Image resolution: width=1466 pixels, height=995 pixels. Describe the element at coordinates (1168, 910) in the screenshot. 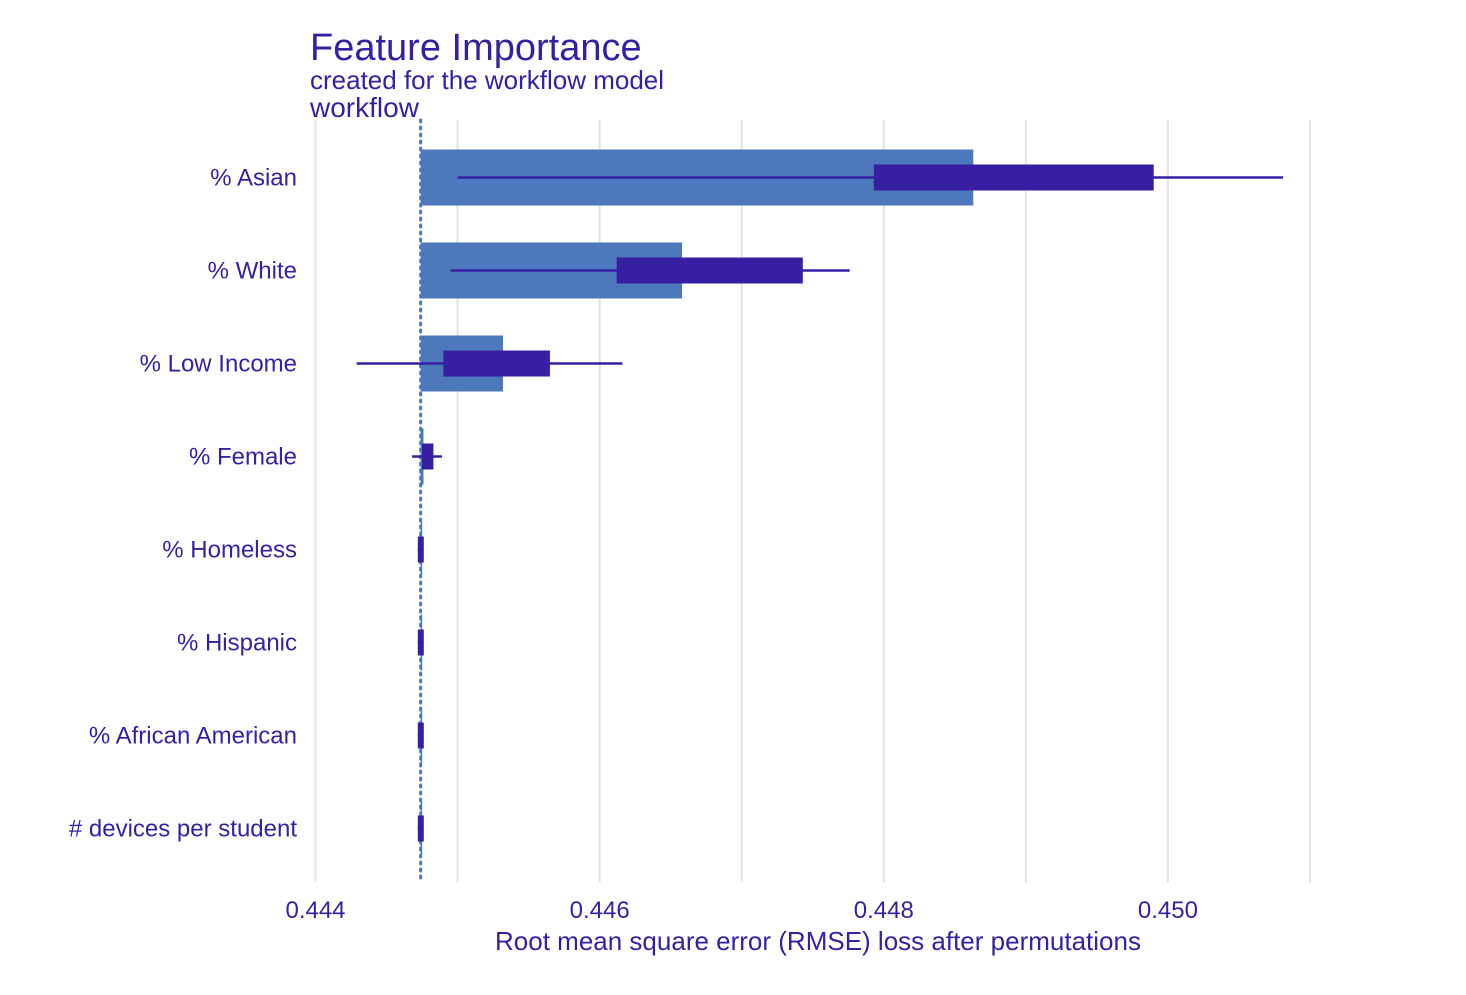

I see `x-tick-label: 0.450` at that location.